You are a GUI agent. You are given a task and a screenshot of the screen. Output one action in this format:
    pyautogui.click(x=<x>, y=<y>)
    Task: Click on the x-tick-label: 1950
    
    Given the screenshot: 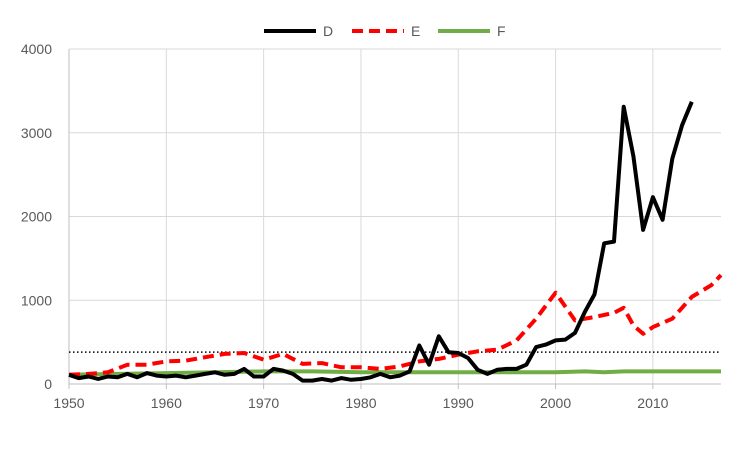 What is the action you would take?
    pyautogui.click(x=68, y=403)
    